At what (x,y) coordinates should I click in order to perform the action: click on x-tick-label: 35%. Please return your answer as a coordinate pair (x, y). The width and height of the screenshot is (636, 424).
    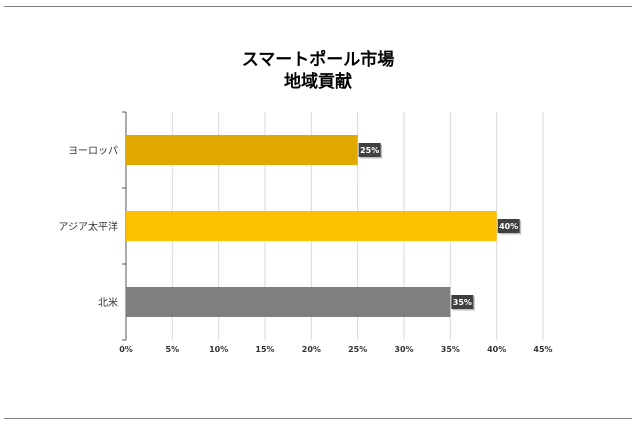
    Looking at the image, I should click on (450, 349).